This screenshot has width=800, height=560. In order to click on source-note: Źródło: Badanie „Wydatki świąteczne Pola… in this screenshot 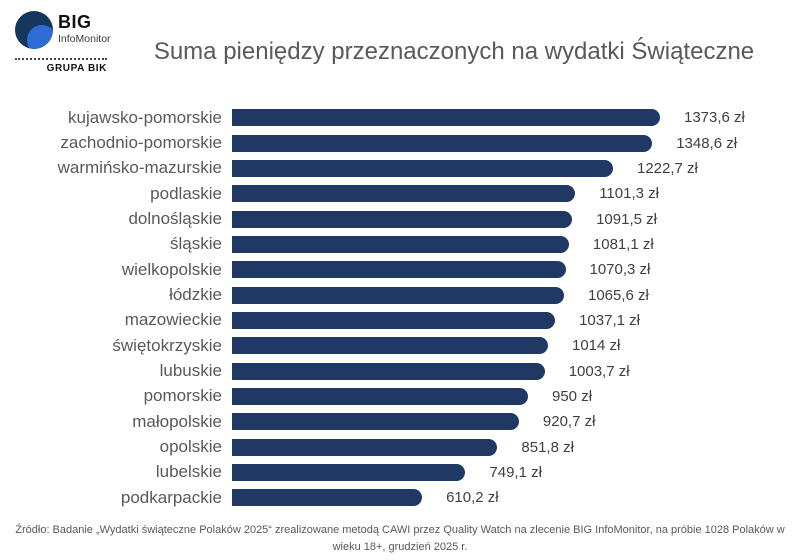, I will do `click(400, 538)`.